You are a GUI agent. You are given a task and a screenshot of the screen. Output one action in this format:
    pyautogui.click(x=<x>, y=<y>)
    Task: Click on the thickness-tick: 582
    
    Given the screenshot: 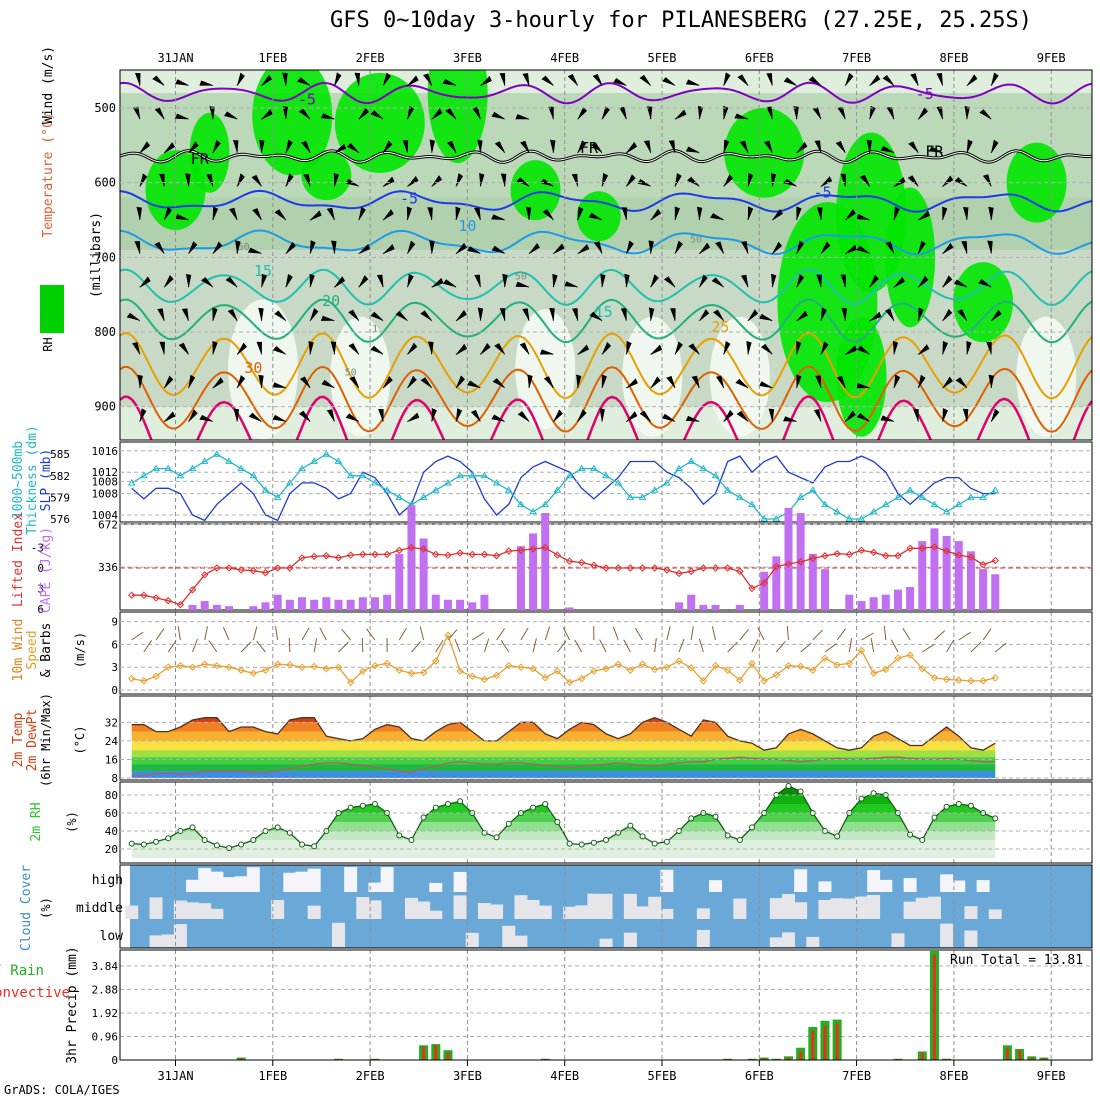 What is the action you would take?
    pyautogui.click(x=60, y=476)
    